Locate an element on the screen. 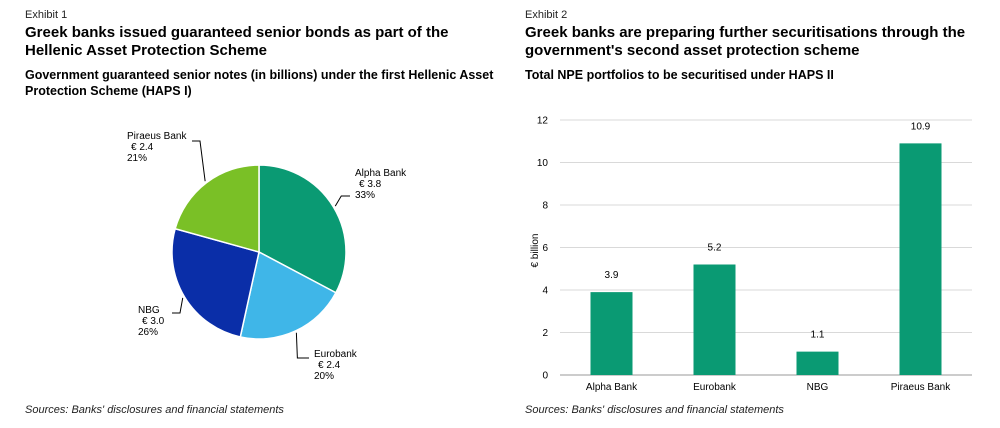 This screenshot has width=1000, height=428. bar-value-label-eurobank: 5.2 is located at coordinates (715, 248).